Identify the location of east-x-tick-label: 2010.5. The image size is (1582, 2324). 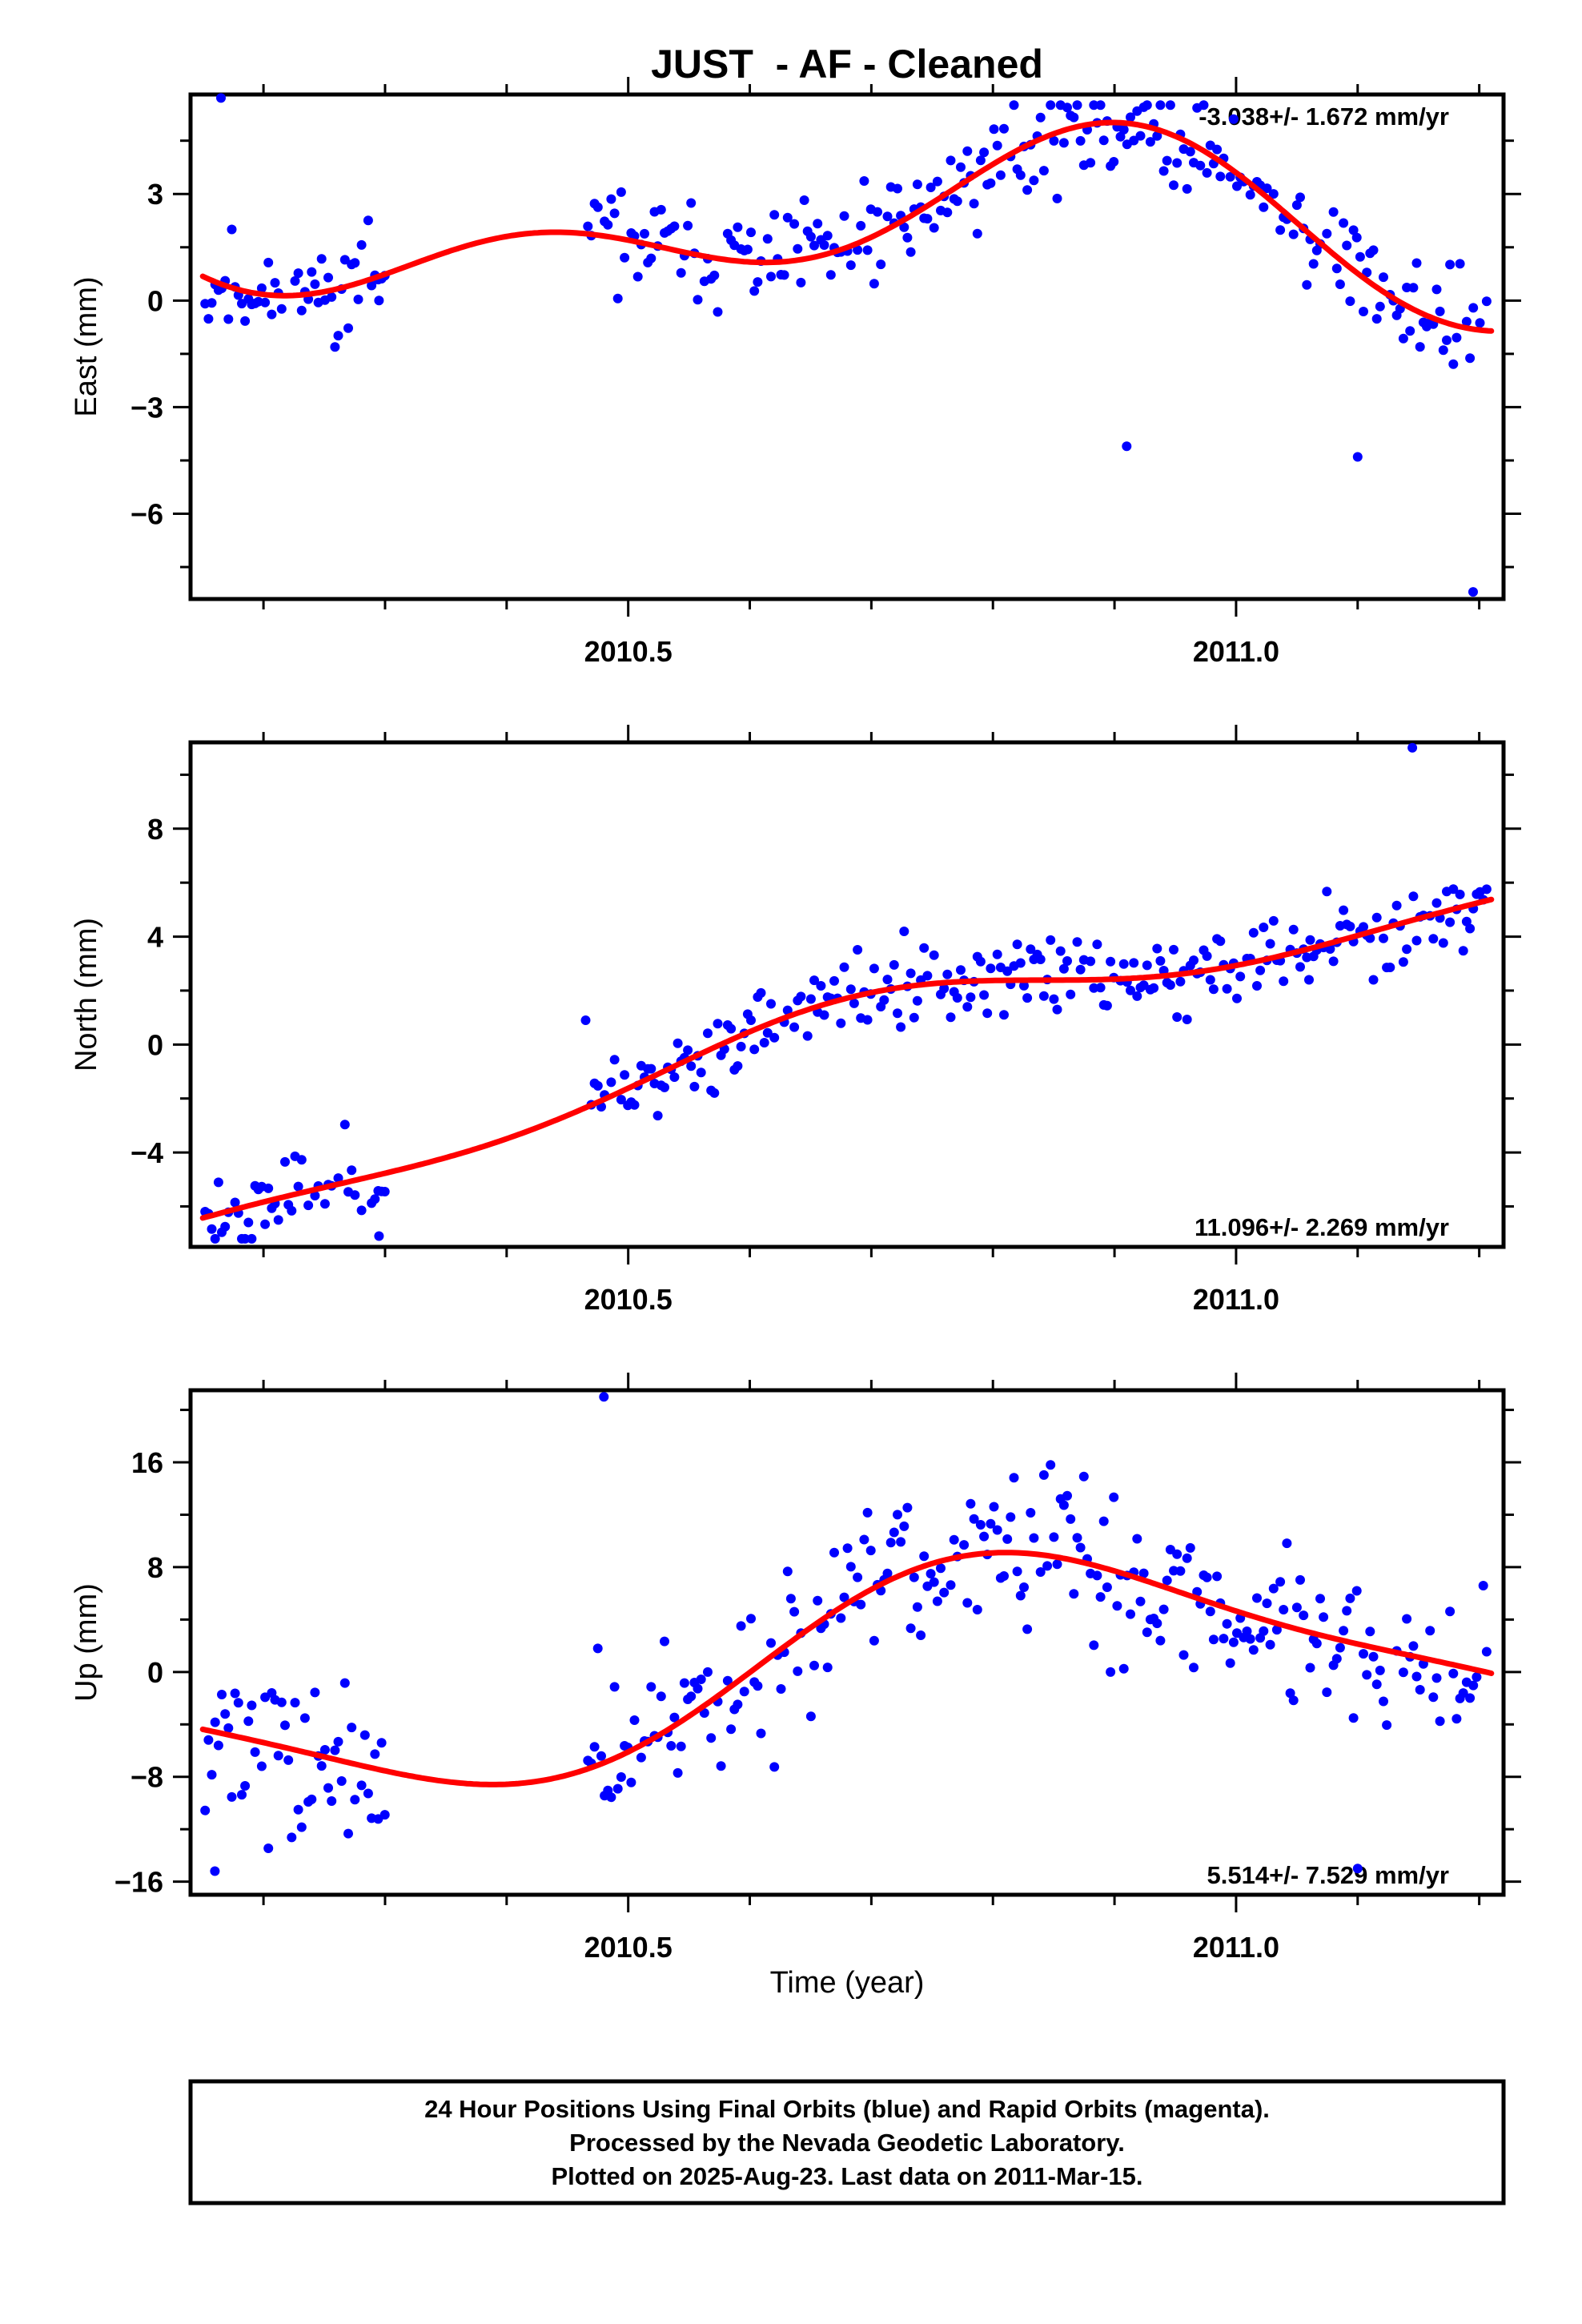
(629, 651).